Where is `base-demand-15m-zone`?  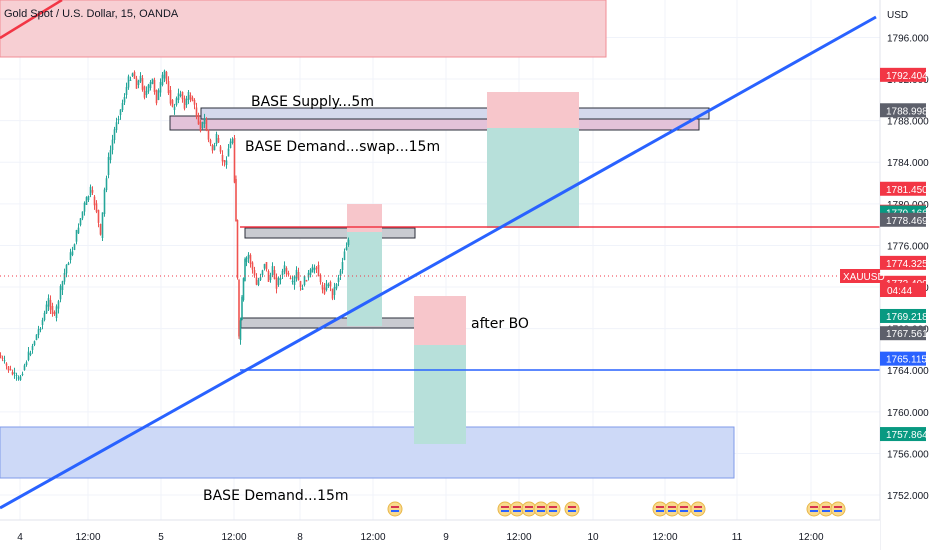
base-demand-15m-zone is located at coordinates (367, 452).